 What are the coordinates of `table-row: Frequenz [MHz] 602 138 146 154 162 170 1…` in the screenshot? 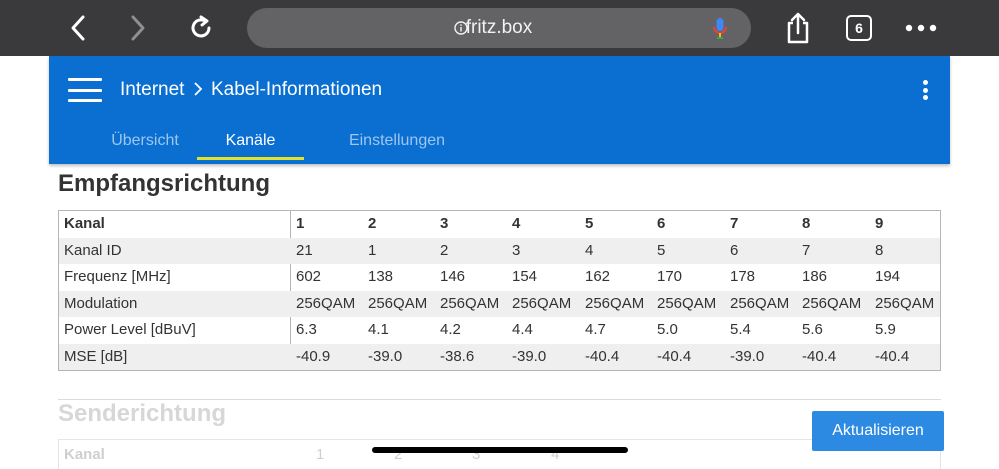 It's located at (499, 277).